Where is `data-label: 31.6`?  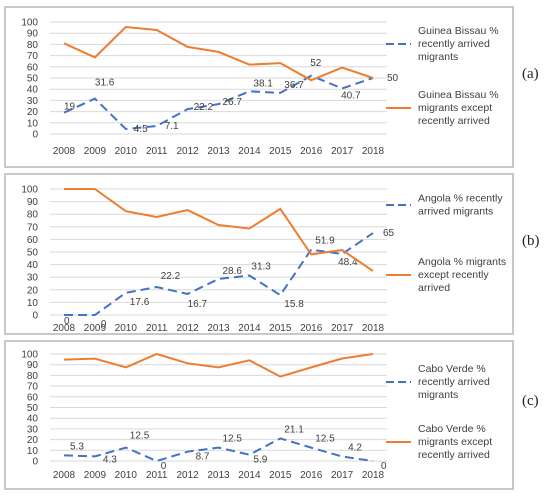
data-label: 31.6 is located at coordinates (105, 83).